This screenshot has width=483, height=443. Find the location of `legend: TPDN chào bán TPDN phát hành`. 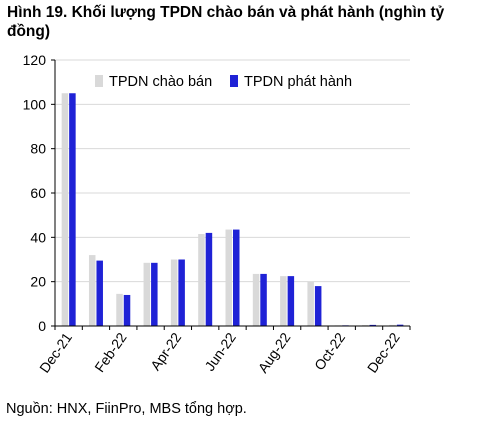

legend: TPDN chào bán TPDN phát hành is located at coordinates (223, 82).